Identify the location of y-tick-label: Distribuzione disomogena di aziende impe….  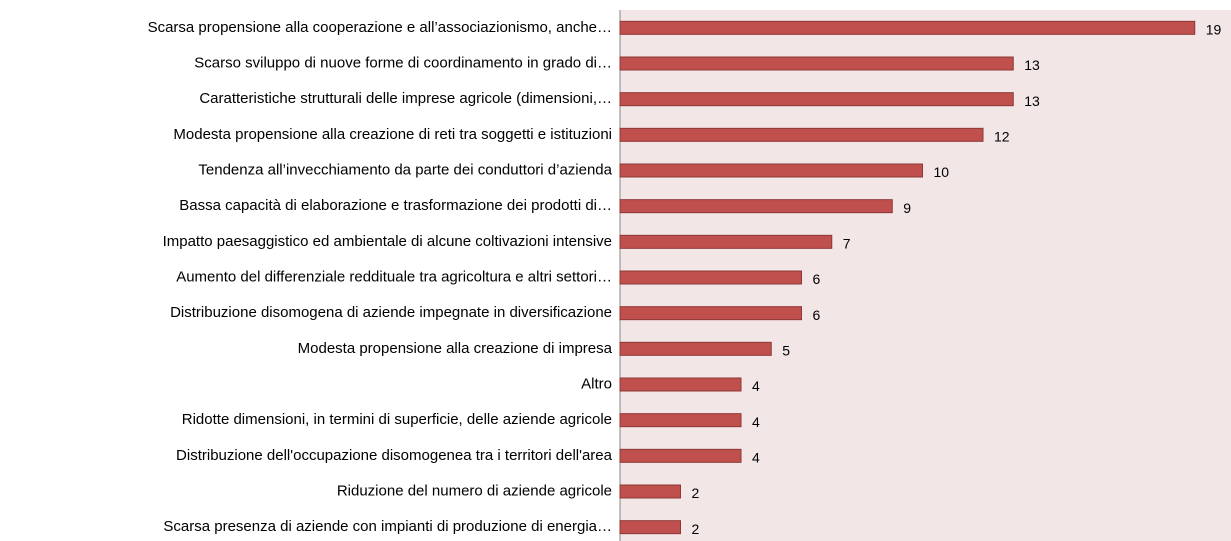
(391, 312).